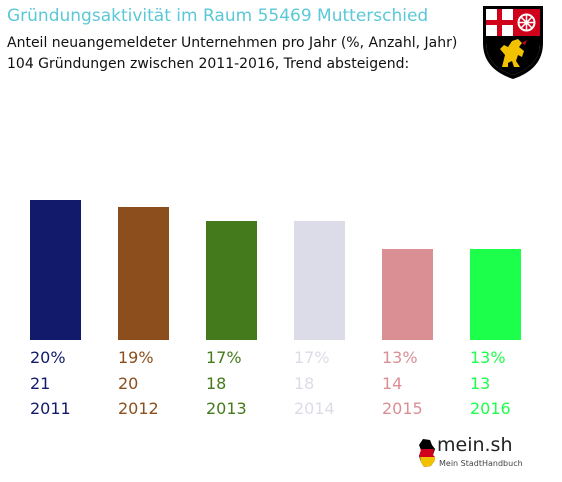 The image size is (562, 482). Describe the element at coordinates (513, 42) in the screenshot. I see `rheinland-pfalz-coat-of-arms-icon` at that location.